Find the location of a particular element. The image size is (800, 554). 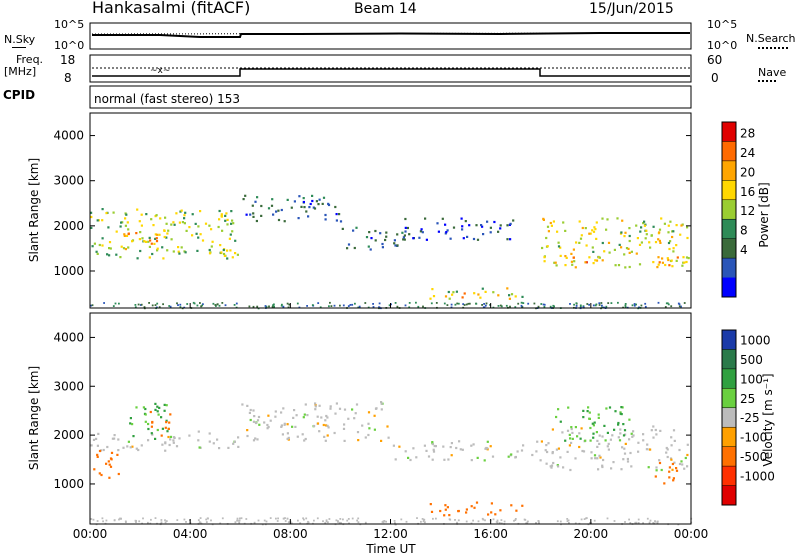

noise-tick-right-top: 10^5 is located at coordinates (722, 24).